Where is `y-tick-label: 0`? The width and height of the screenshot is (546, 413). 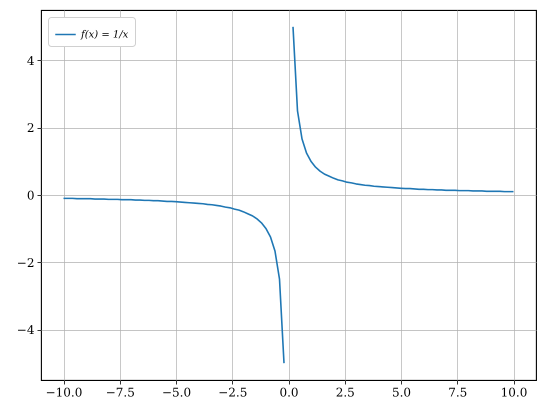
y-tick-label: 0 is located at coordinates (30, 195).